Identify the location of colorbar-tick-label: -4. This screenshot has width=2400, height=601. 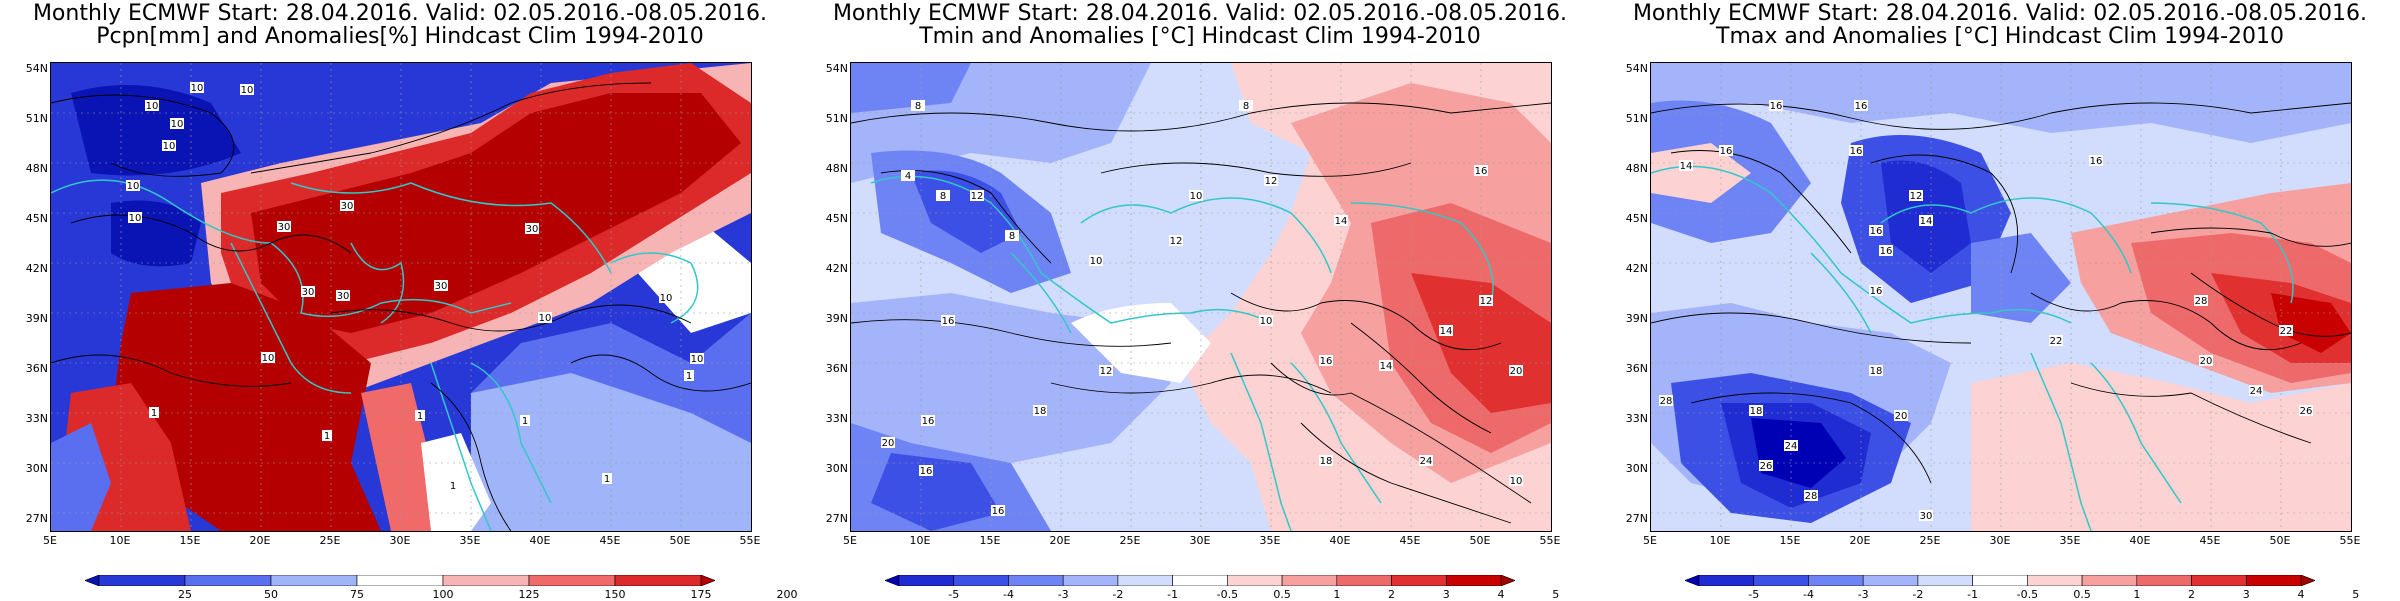
(1808, 594).